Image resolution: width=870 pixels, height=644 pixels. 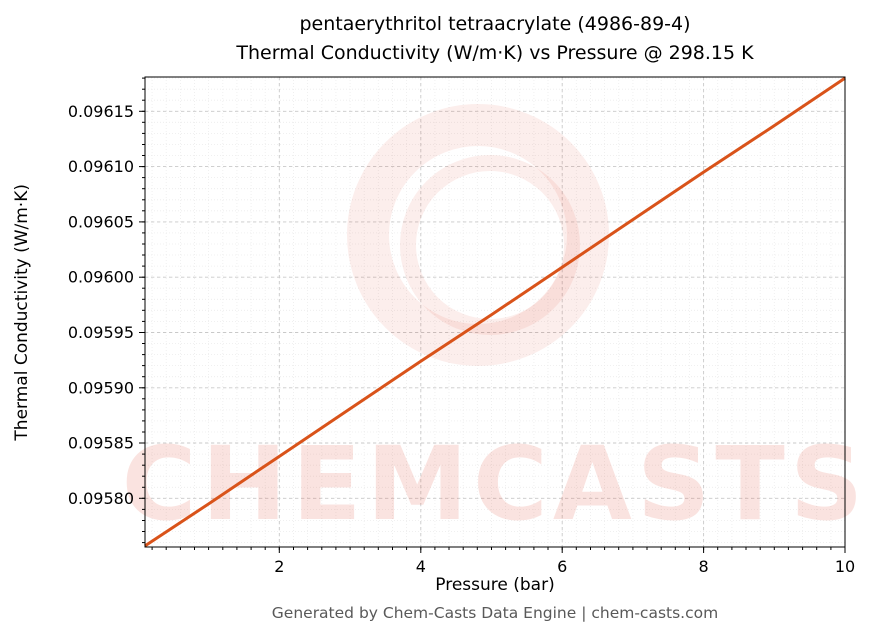 I want to click on svg-text: 0.09580, so click(x=101, y=498).